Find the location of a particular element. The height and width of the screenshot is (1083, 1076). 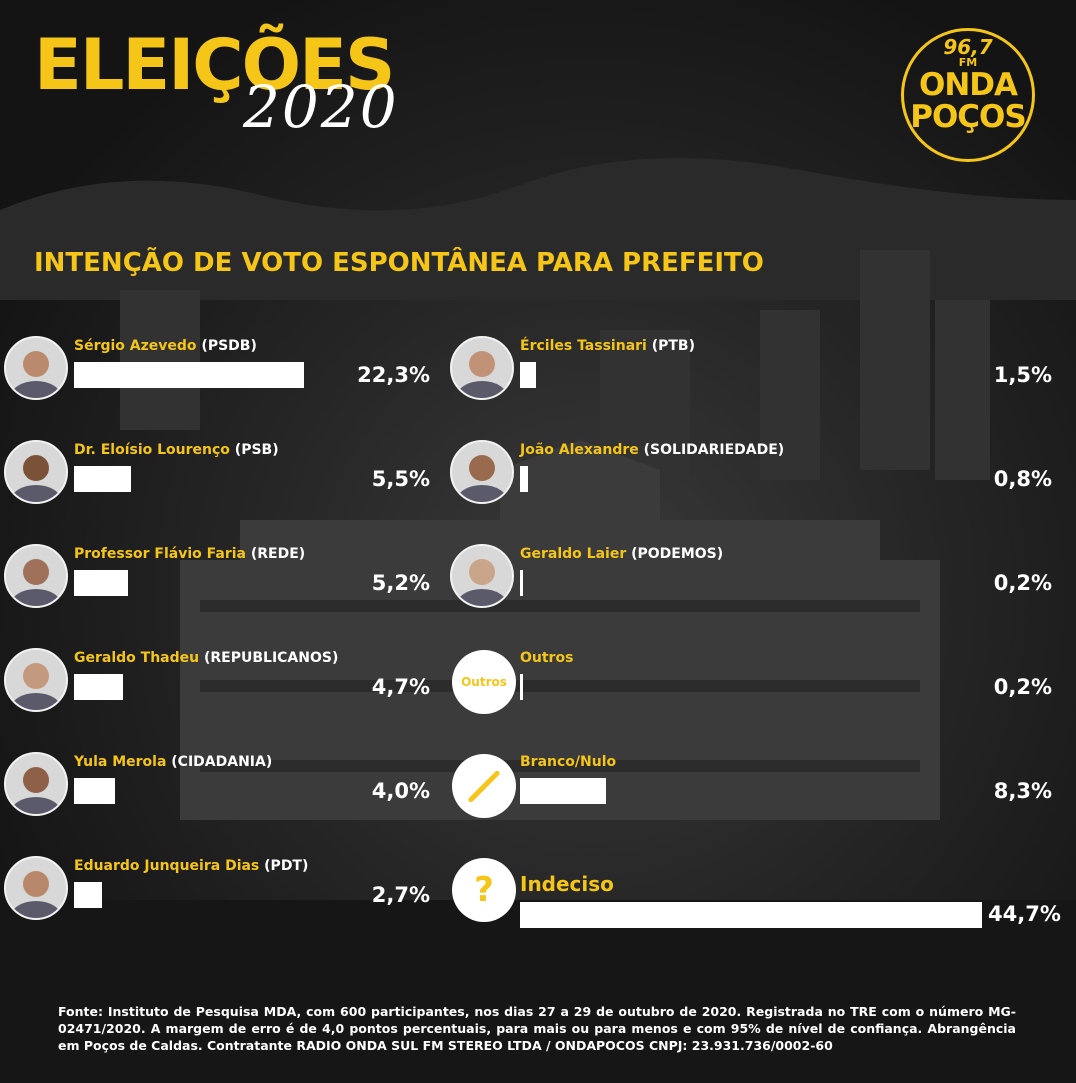

outros-icon: Outros is located at coordinates (484, 682).